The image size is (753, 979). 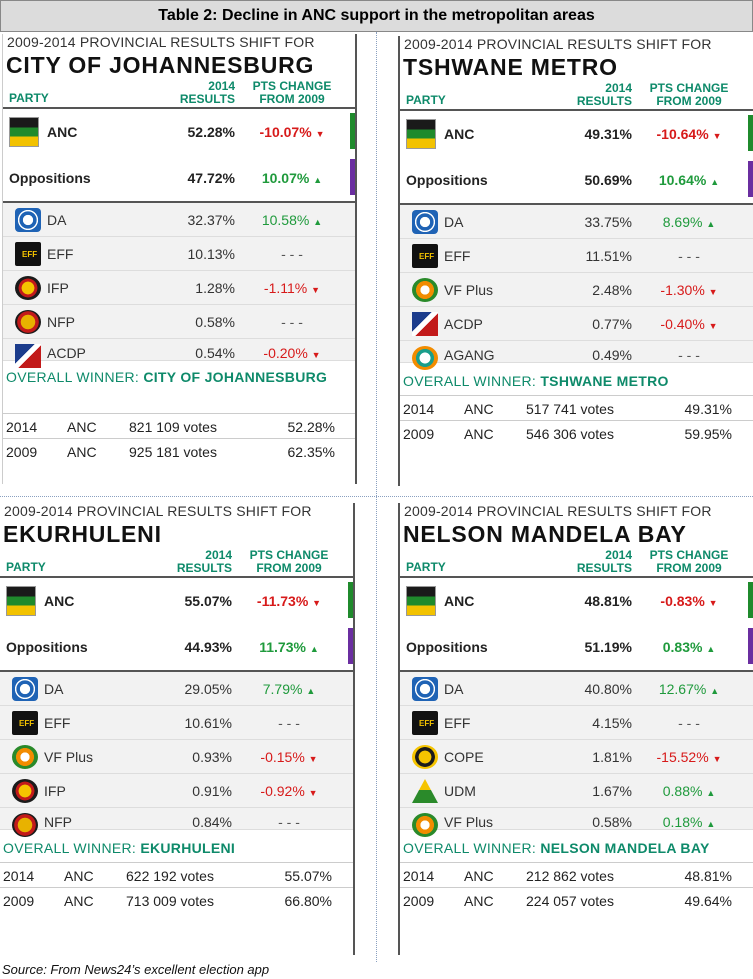 What do you see at coordinates (188, 848) in the screenshot?
I see `winner-name: EKURHULENI` at bounding box center [188, 848].